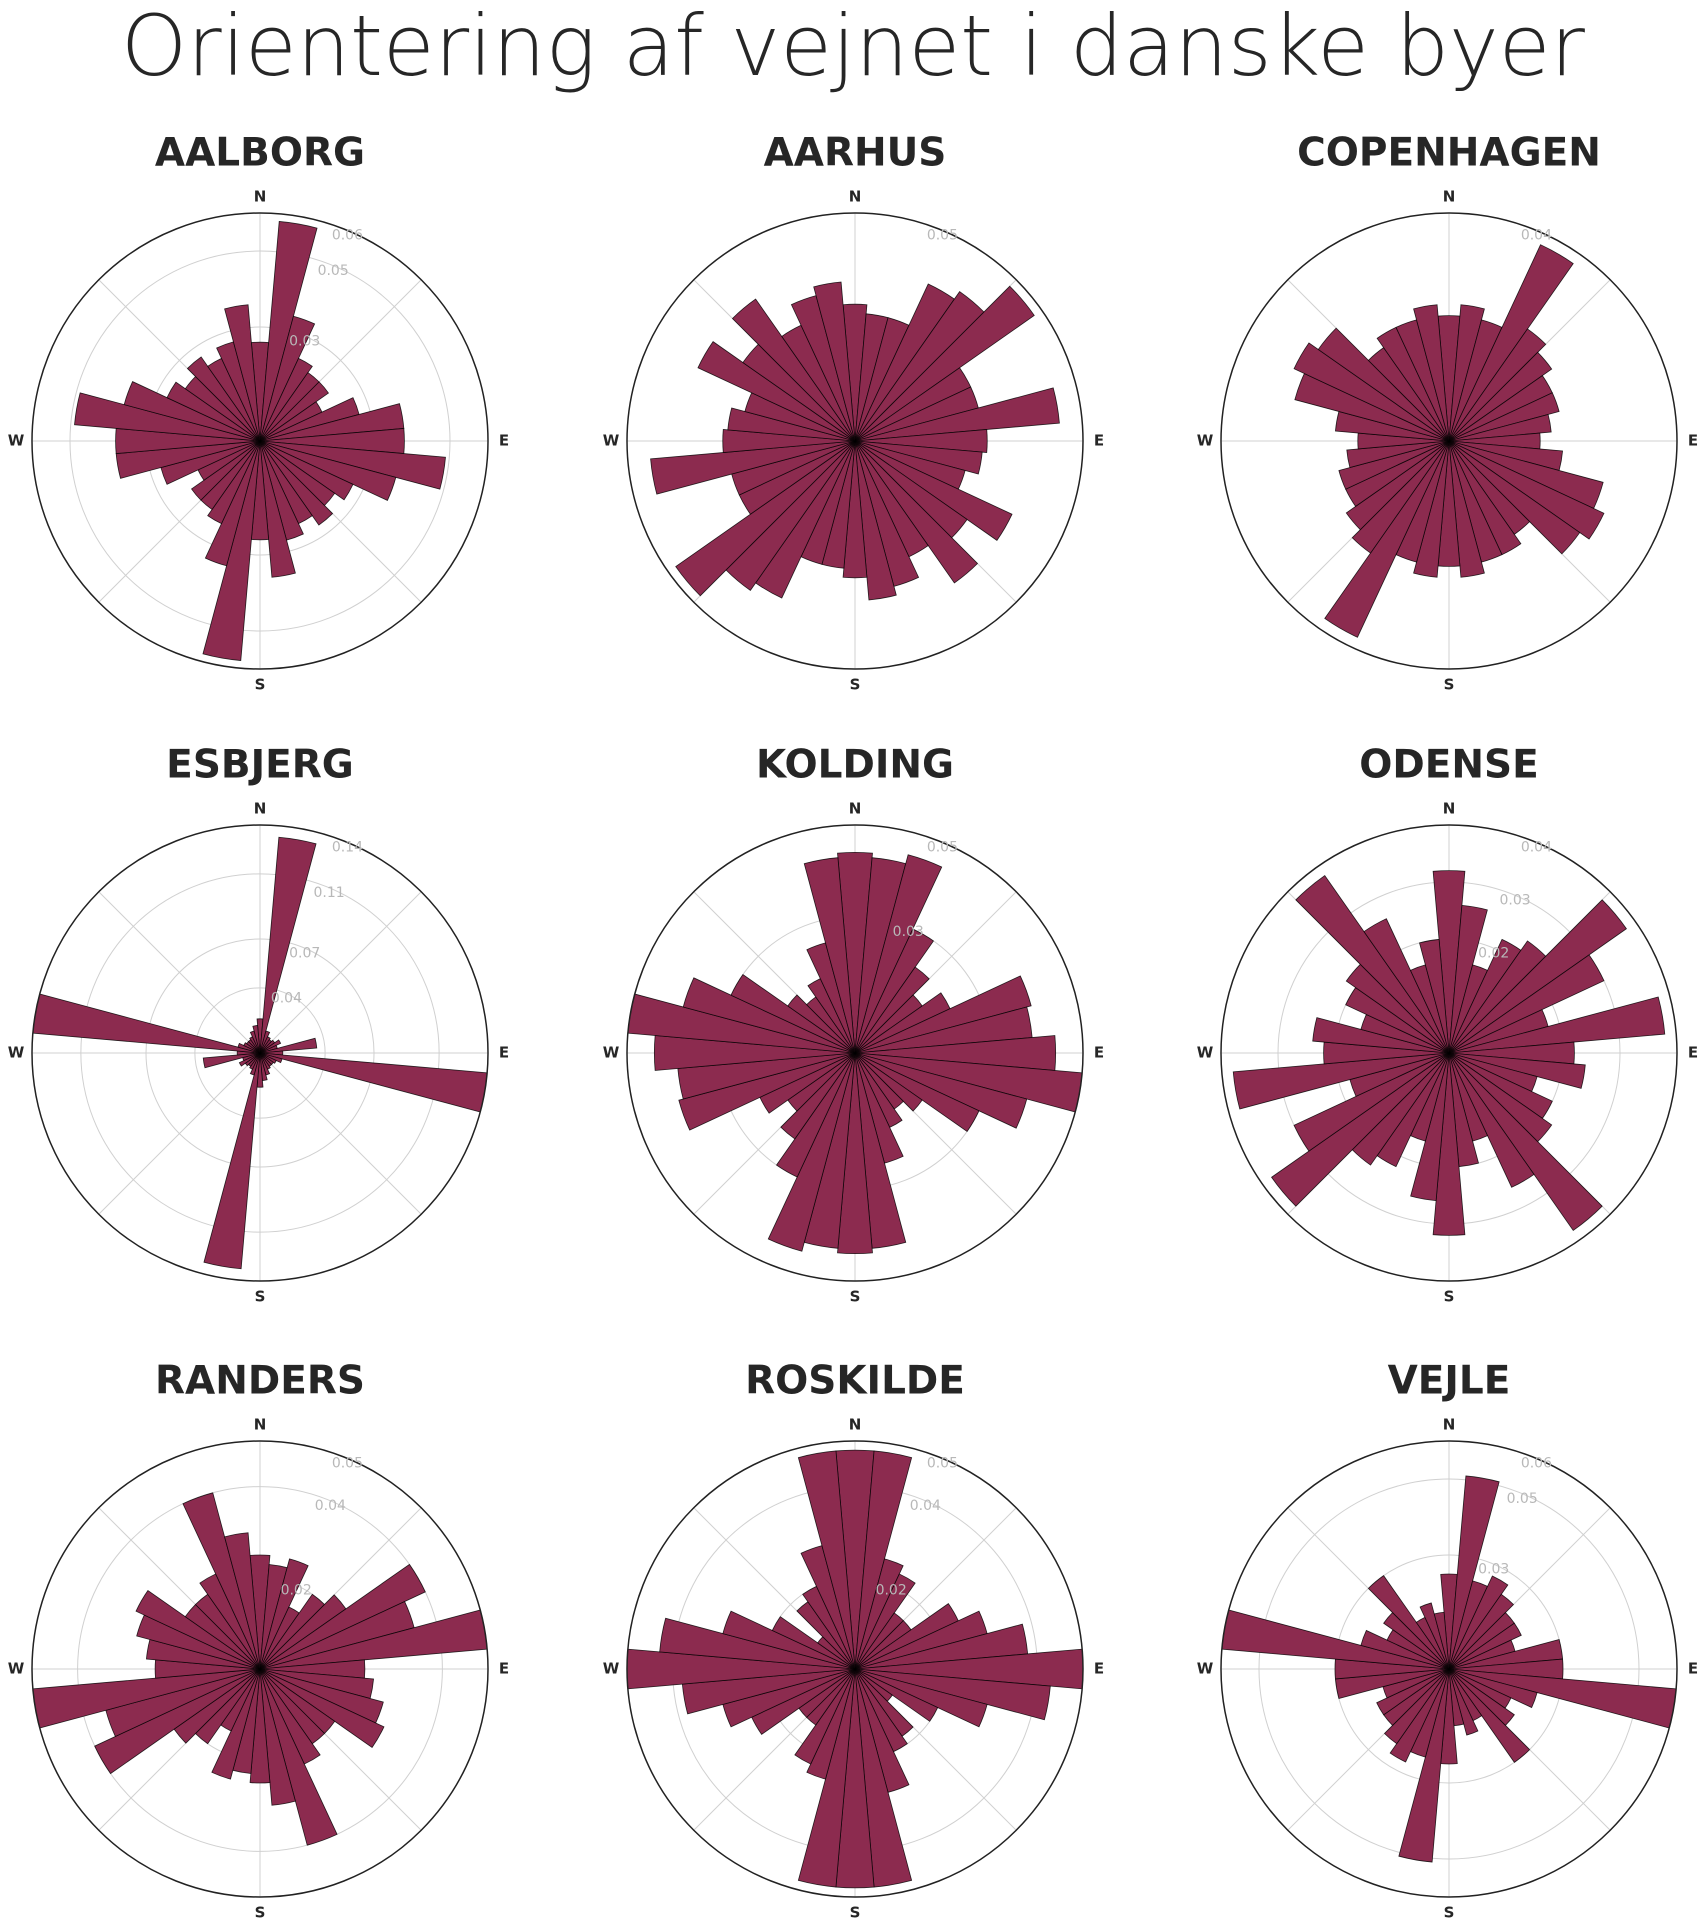 This screenshot has width=1706, height=1931. I want to click on r-tick-label: 0.04, so click(1536, 236).